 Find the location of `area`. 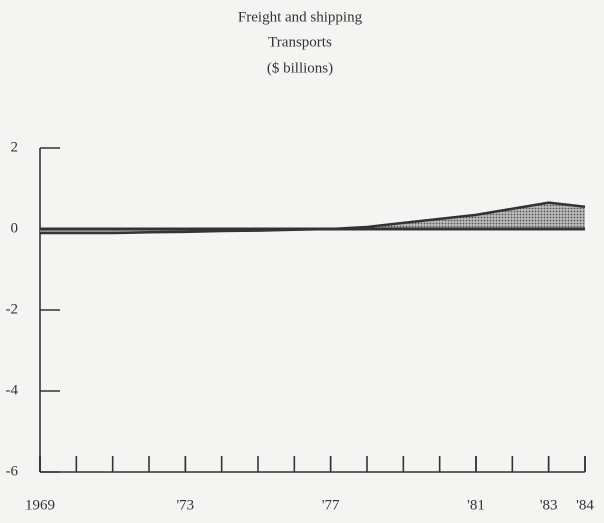

area is located at coordinates (312, 218).